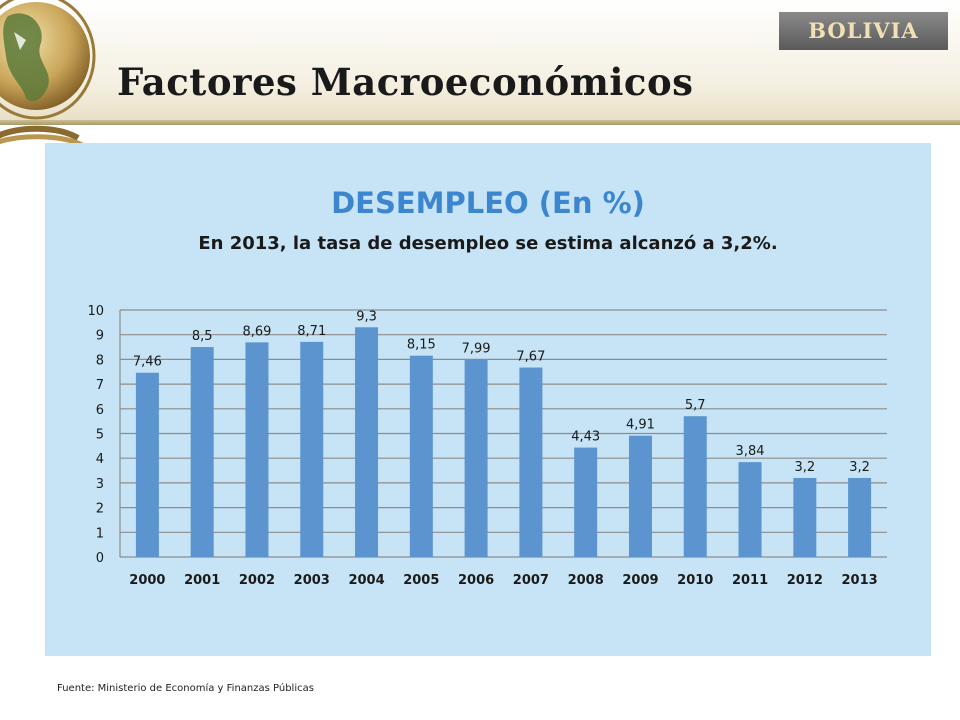  Describe the element at coordinates (100, 385) in the screenshot. I see `y-tick-label: 7` at that location.